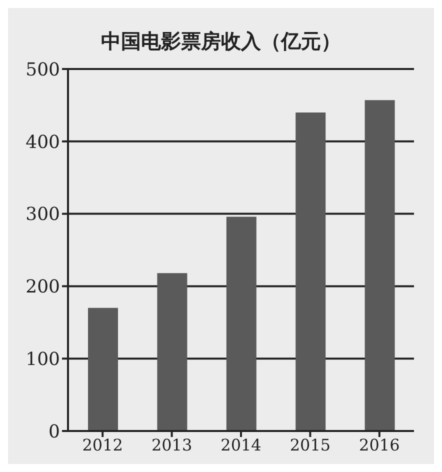  Describe the element at coordinates (310, 444) in the screenshot. I see `x-tick-label: 2015` at that location.